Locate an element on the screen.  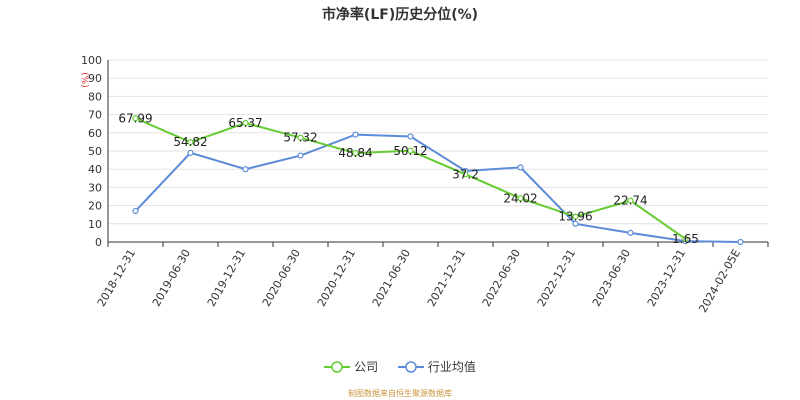
y-tick-label: 0 is located at coordinates (98, 242).